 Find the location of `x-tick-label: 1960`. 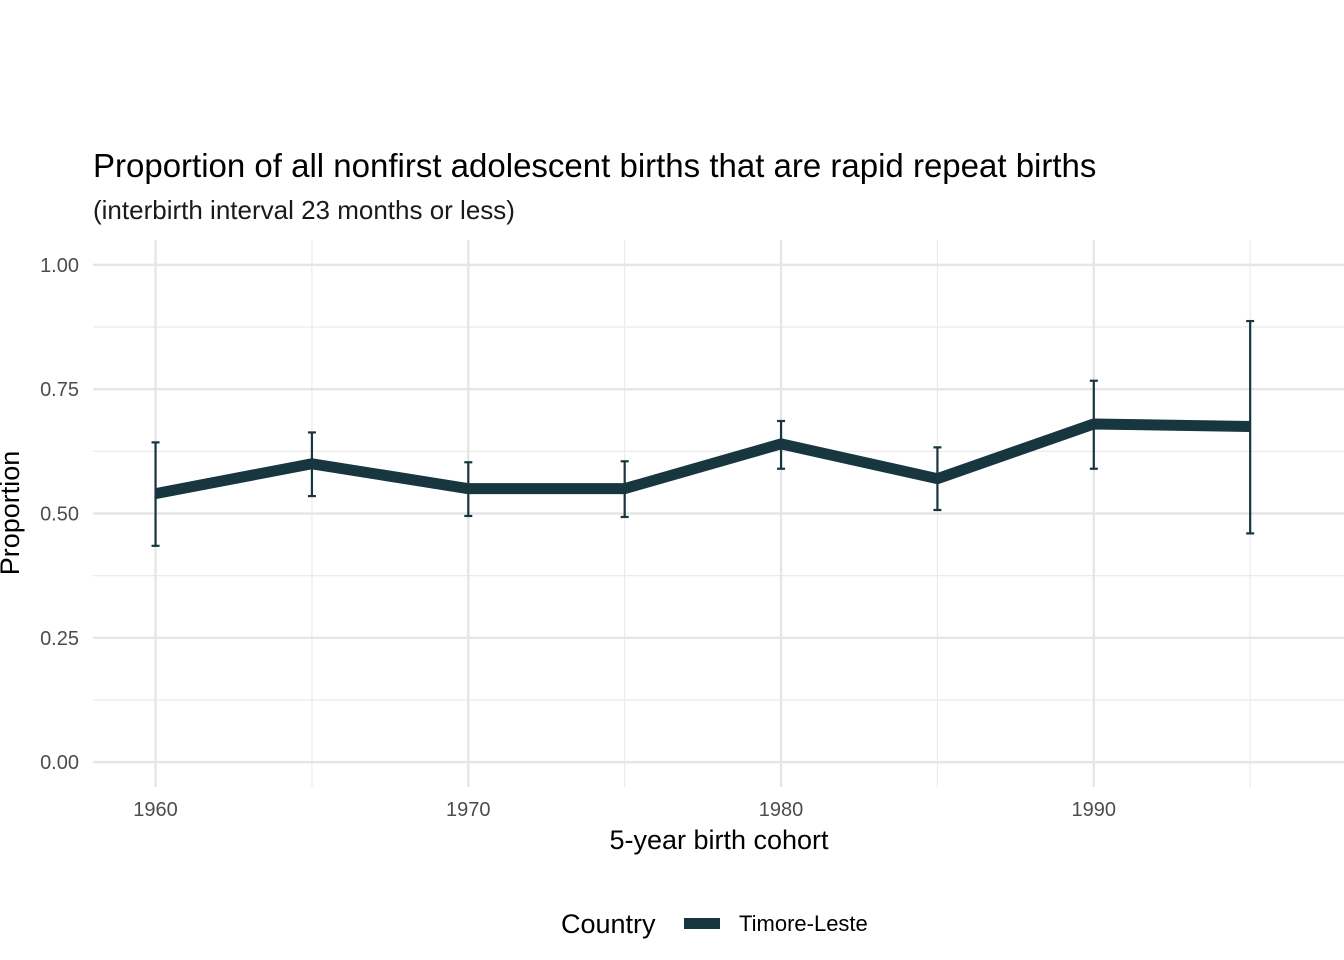

x-tick-label: 1960 is located at coordinates (155, 810).